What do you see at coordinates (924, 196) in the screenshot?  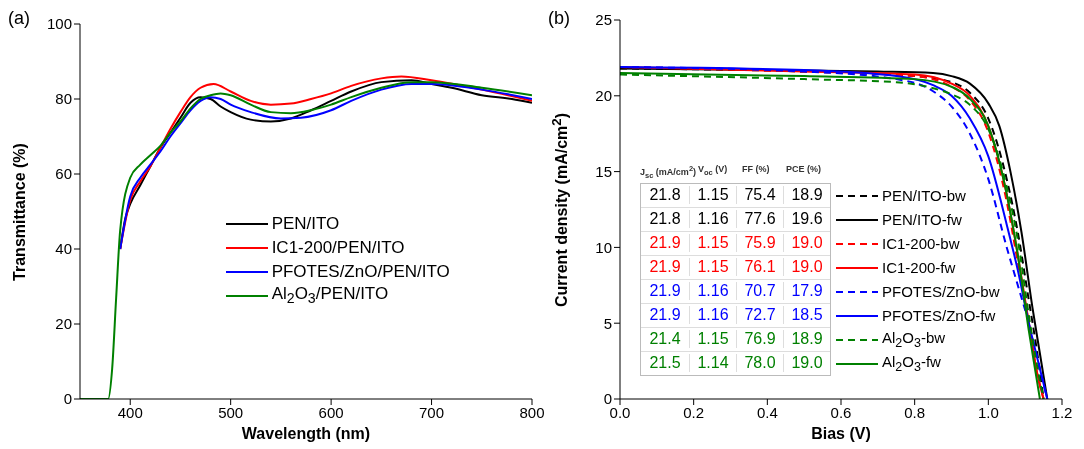 I see `legend-label: PEN/ITO-bw` at bounding box center [924, 196].